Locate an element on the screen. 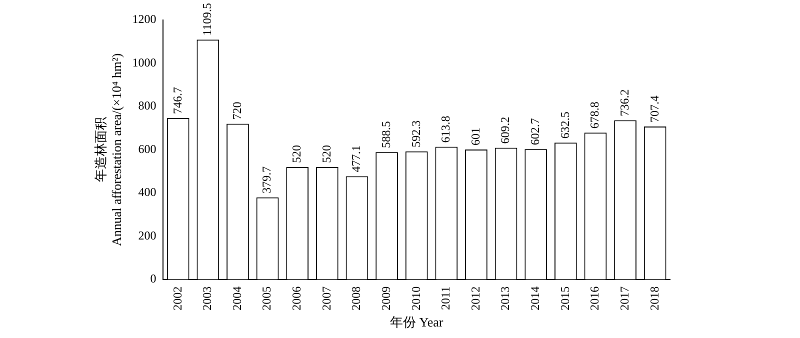  data-label: 602.7 is located at coordinates (535, 132).